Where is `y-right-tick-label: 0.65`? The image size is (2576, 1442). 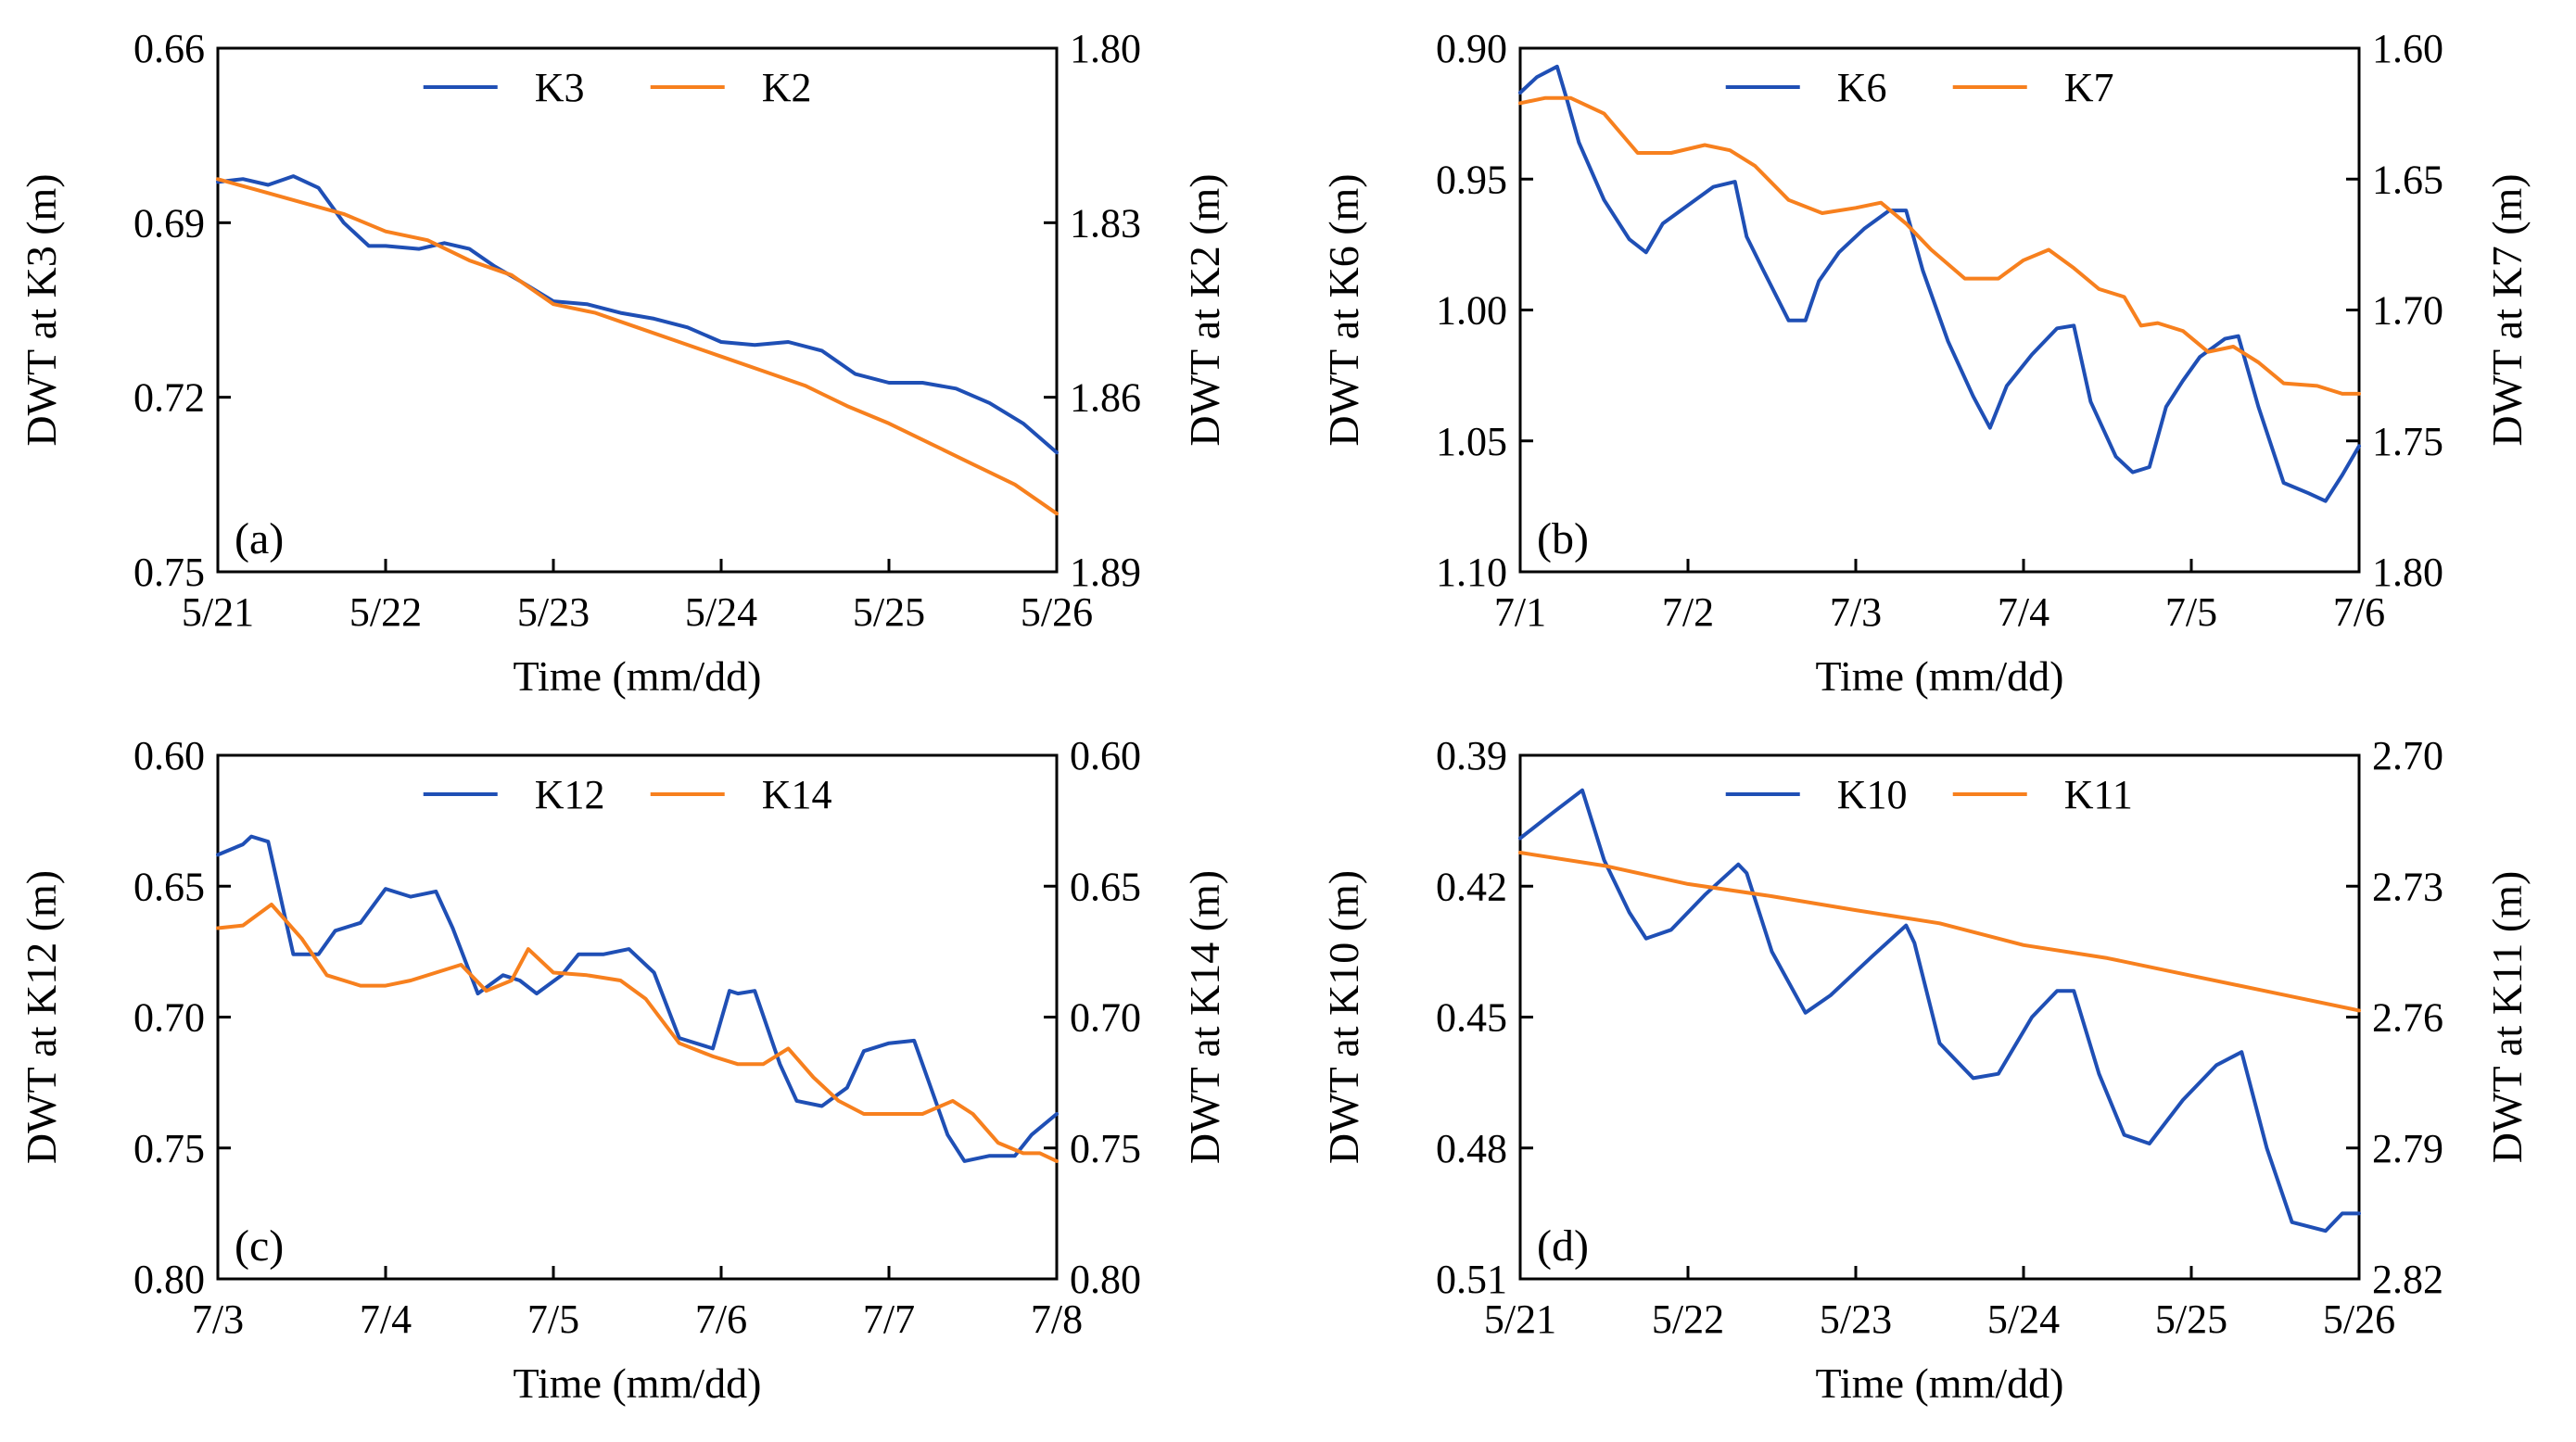 y-right-tick-label: 0.65 is located at coordinates (1105, 886).